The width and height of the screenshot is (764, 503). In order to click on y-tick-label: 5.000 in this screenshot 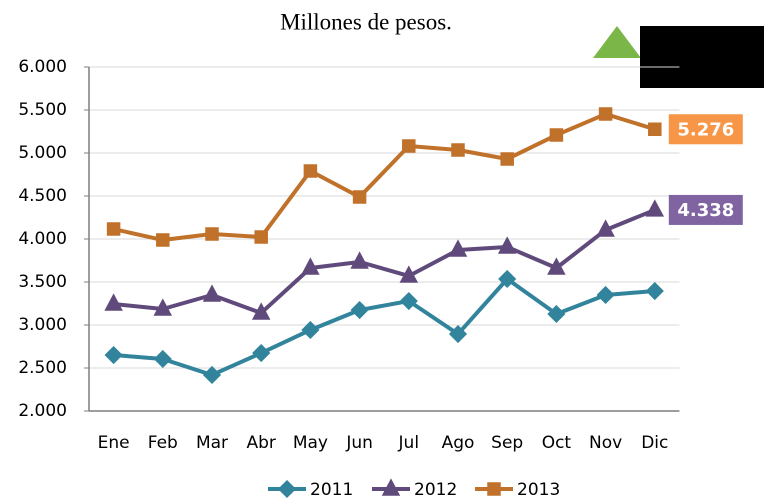, I will do `click(42, 153)`.